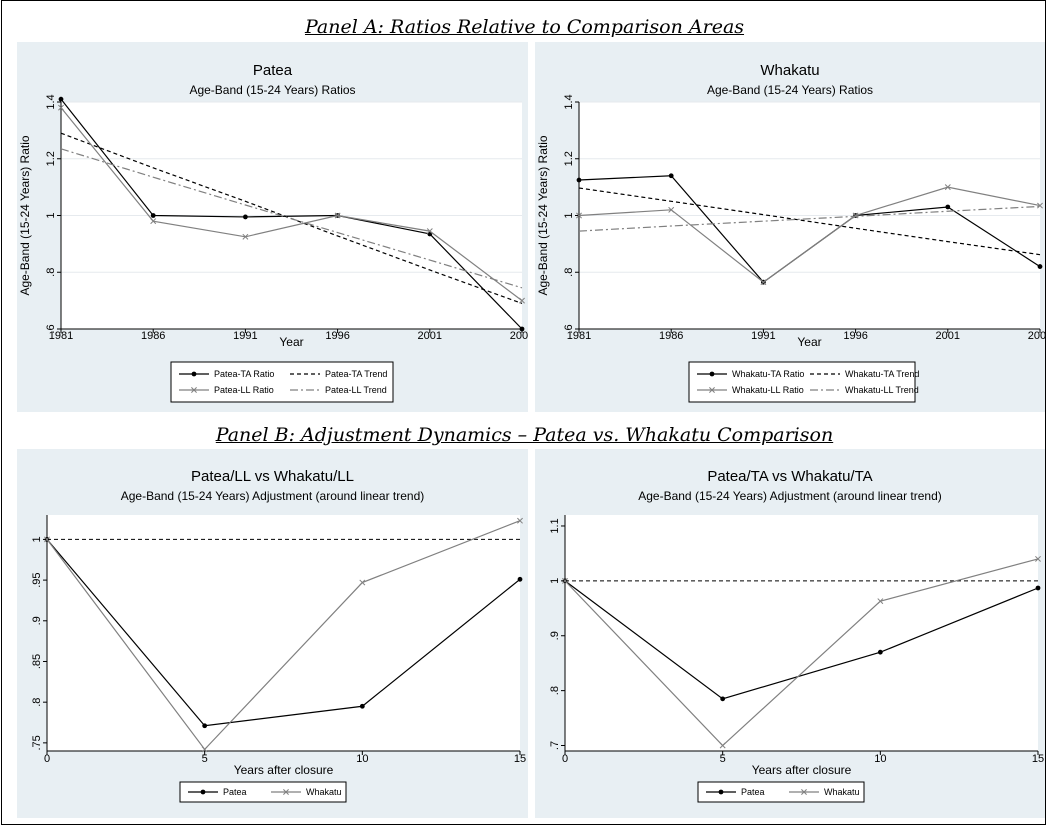  I want to click on series-1-point-2-stroke-b, so click(880, 601).